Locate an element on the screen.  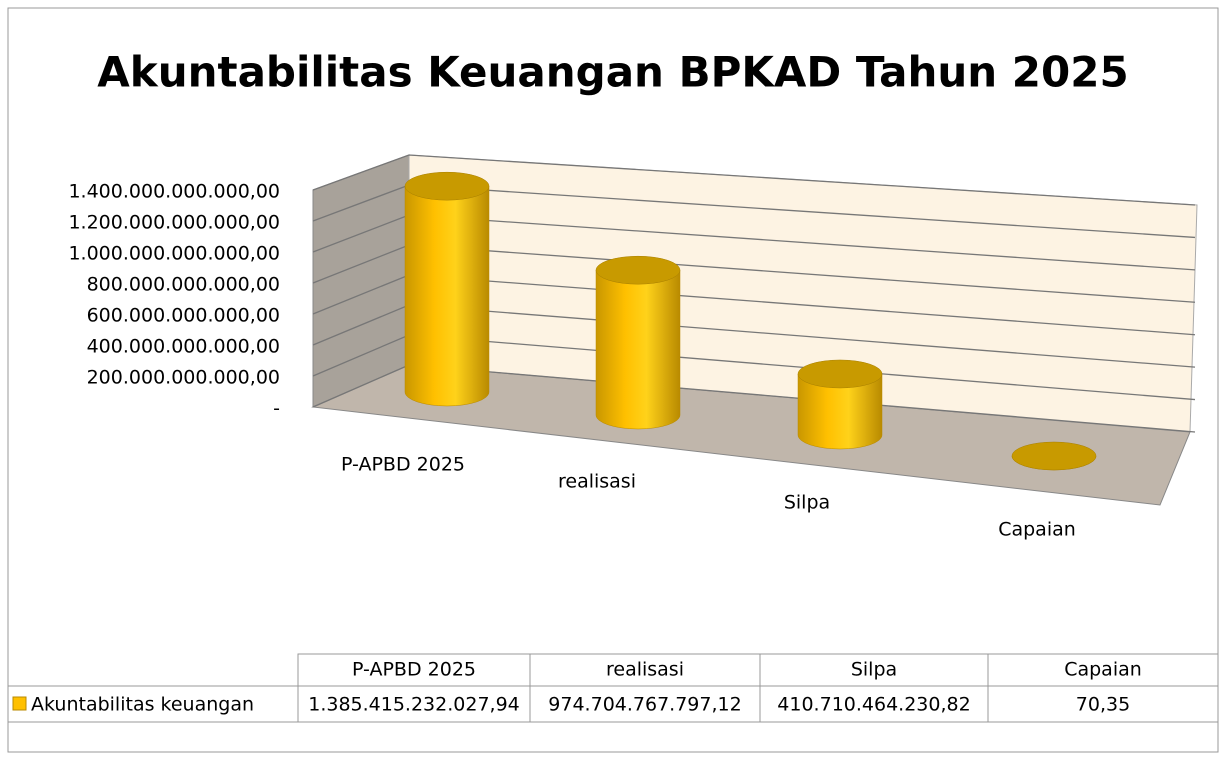
table-header: P-APBD 2025 is located at coordinates (414, 670).